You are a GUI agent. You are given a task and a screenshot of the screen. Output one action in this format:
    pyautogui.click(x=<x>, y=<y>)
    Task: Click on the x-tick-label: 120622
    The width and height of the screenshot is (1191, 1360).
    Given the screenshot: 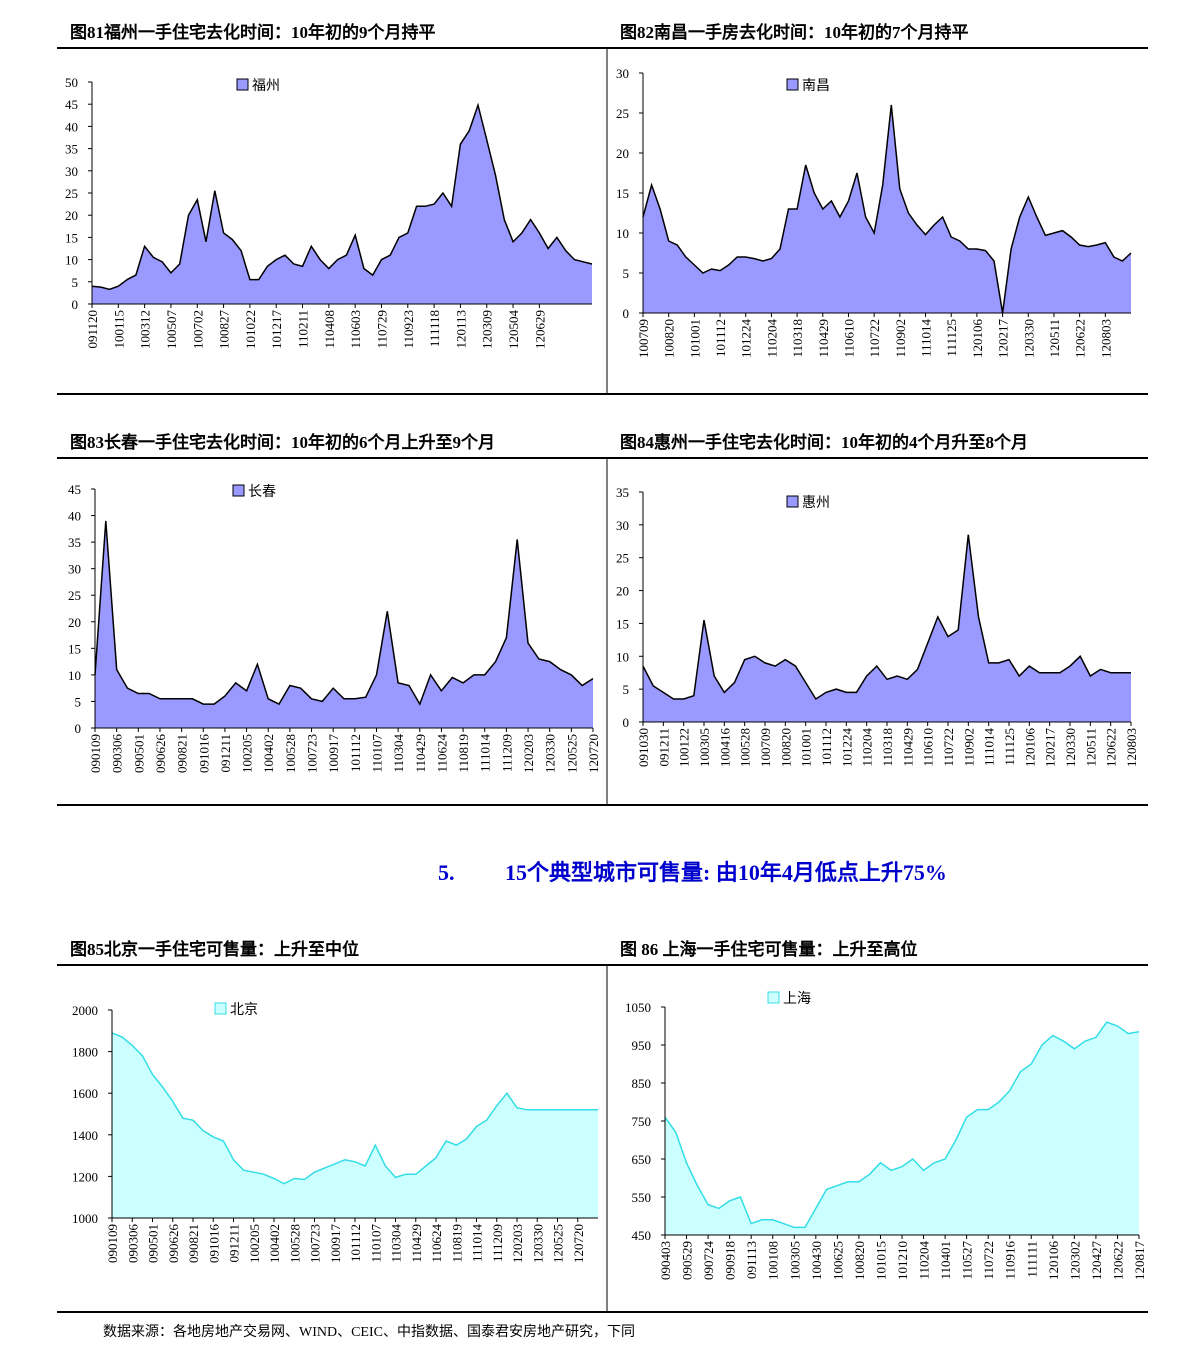 What is the action you would take?
    pyautogui.click(x=1117, y=1260)
    